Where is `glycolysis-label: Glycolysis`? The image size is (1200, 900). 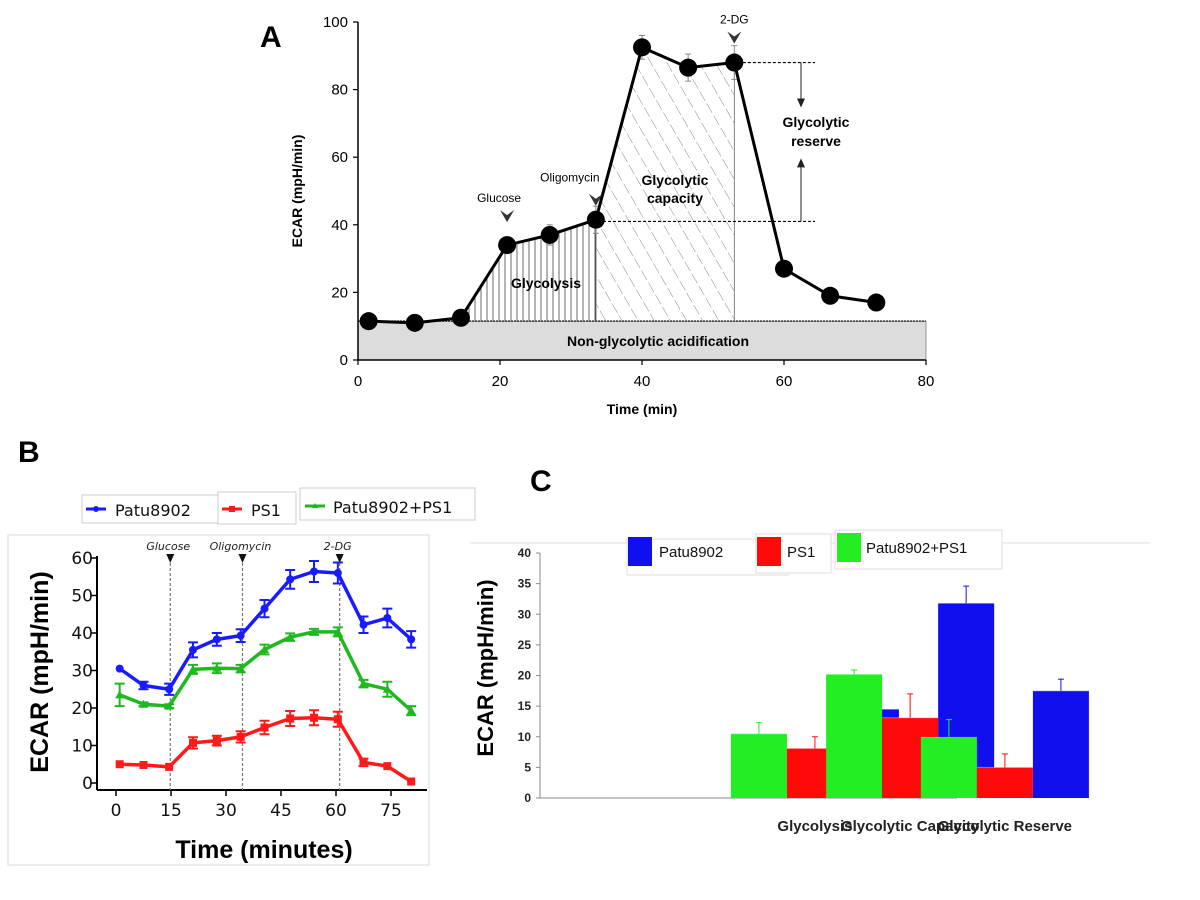 glycolysis-label: Glycolysis is located at coordinates (546, 283).